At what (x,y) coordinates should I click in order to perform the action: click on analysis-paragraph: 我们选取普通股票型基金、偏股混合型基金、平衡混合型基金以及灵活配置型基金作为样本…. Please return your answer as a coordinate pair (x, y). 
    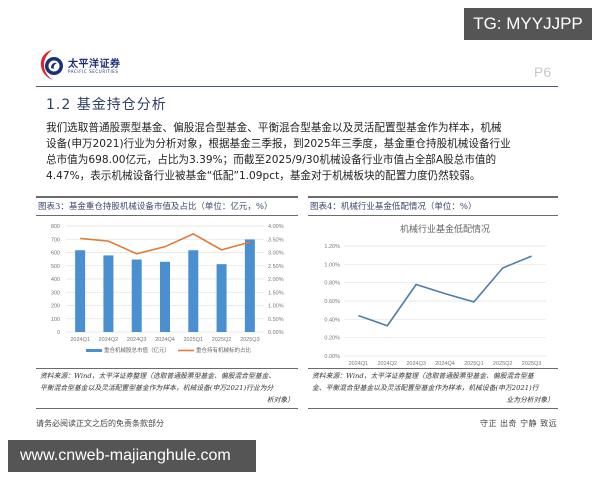
    Looking at the image, I should click on (302, 152).